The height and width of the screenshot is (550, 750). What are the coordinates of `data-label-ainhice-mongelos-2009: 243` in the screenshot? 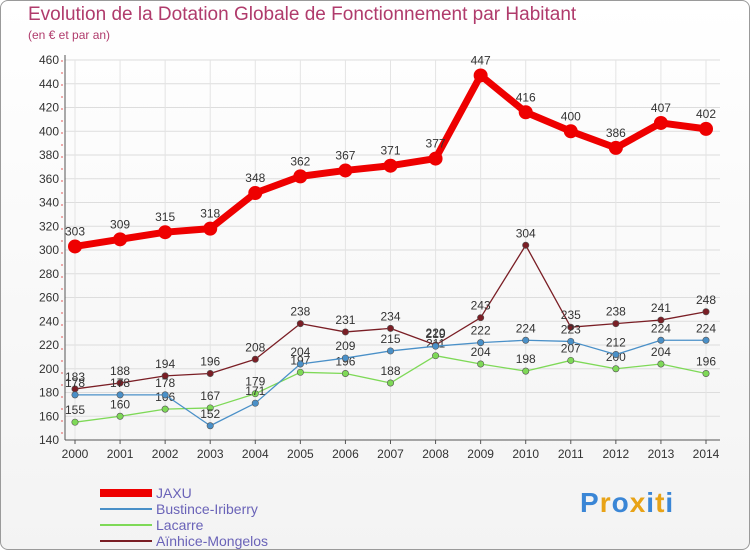 It's located at (481, 306).